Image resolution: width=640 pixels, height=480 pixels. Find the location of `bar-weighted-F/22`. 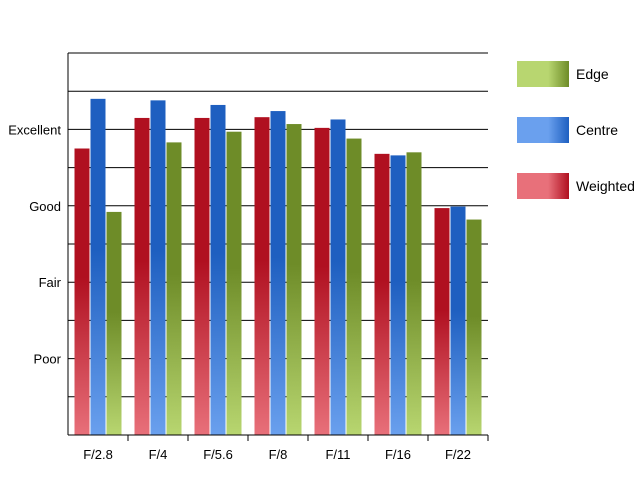

bar-weighted-F/22 is located at coordinates (442, 321).